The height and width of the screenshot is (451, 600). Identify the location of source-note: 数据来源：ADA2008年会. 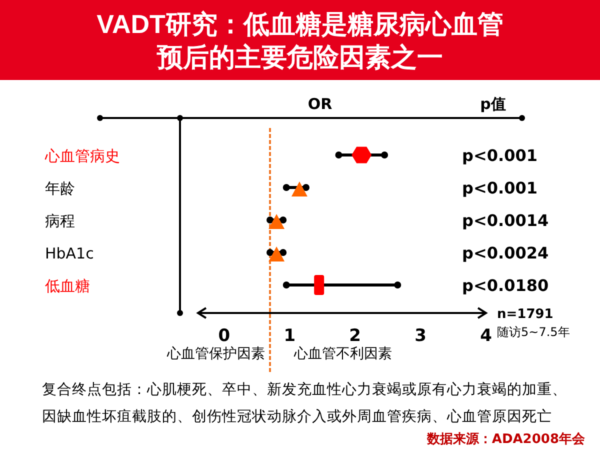
(506, 439).